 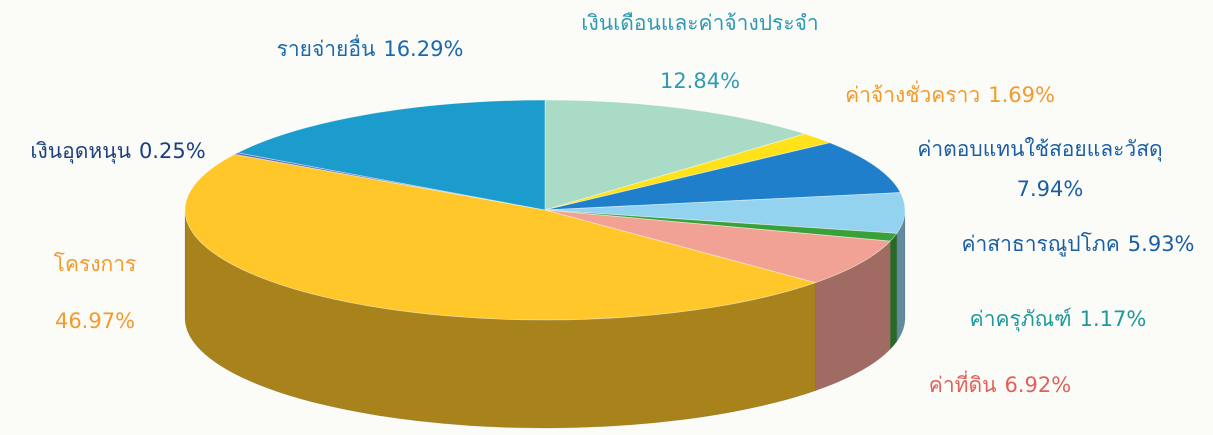 What do you see at coordinates (963, 383) in the screenshot?
I see `category-name: ค่าที่ดิน` at bounding box center [963, 383].